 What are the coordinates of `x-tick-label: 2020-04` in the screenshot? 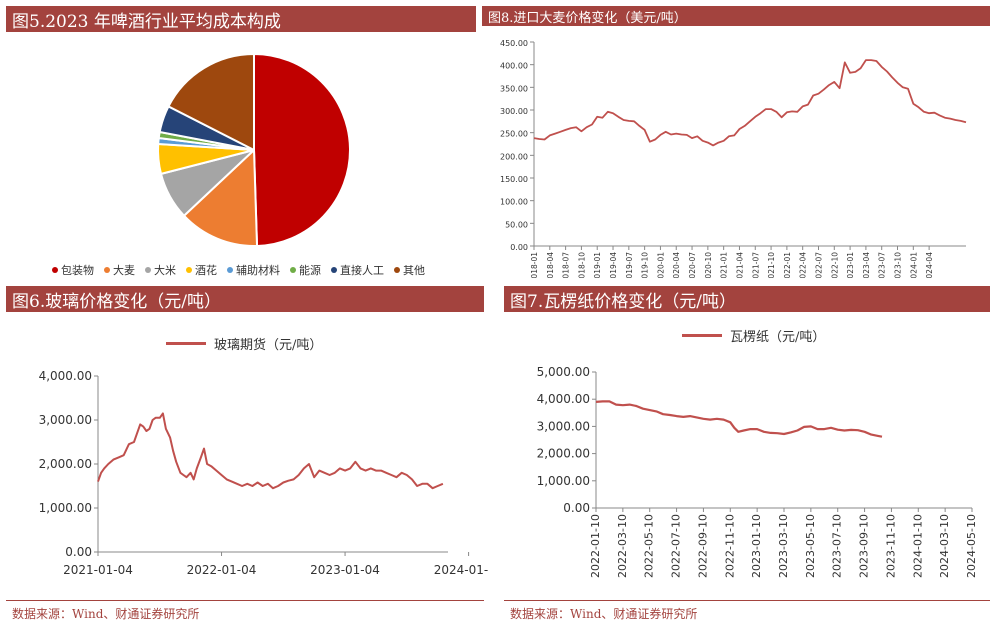 It's located at (676, 265).